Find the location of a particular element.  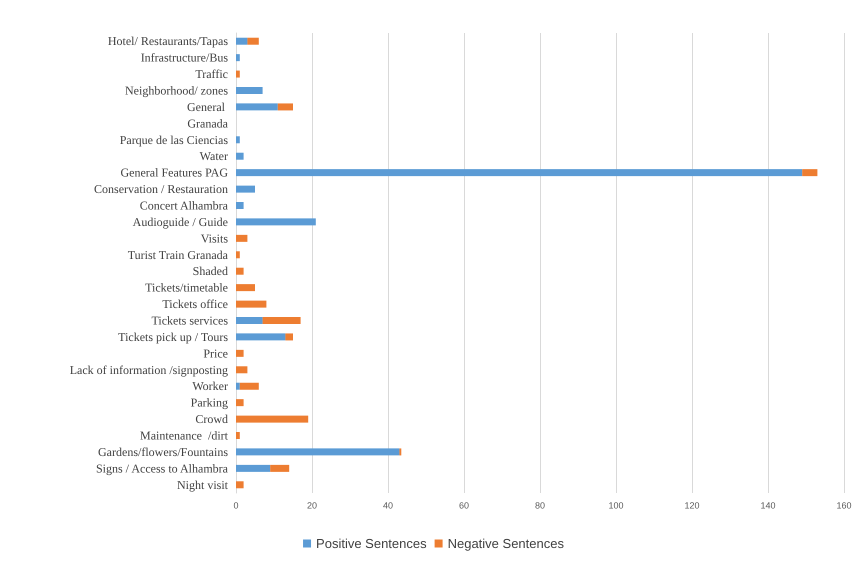

y-tick-label: Tickets/timetable is located at coordinates (186, 287).